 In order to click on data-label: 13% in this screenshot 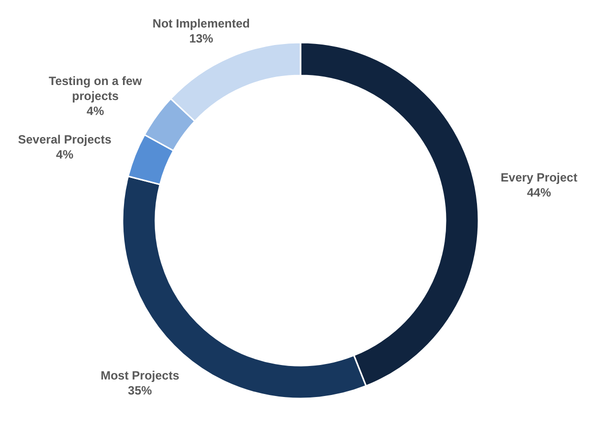, I will do `click(201, 38)`.